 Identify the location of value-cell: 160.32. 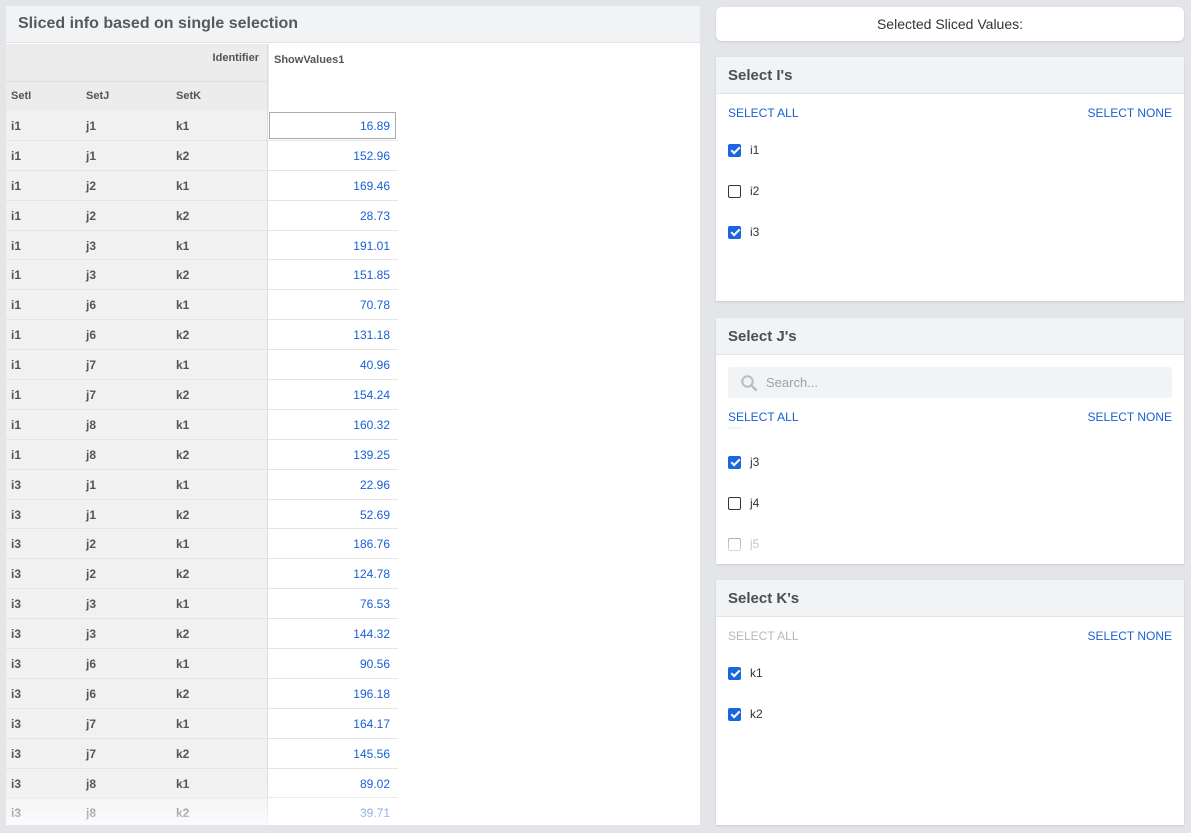
(332, 424).